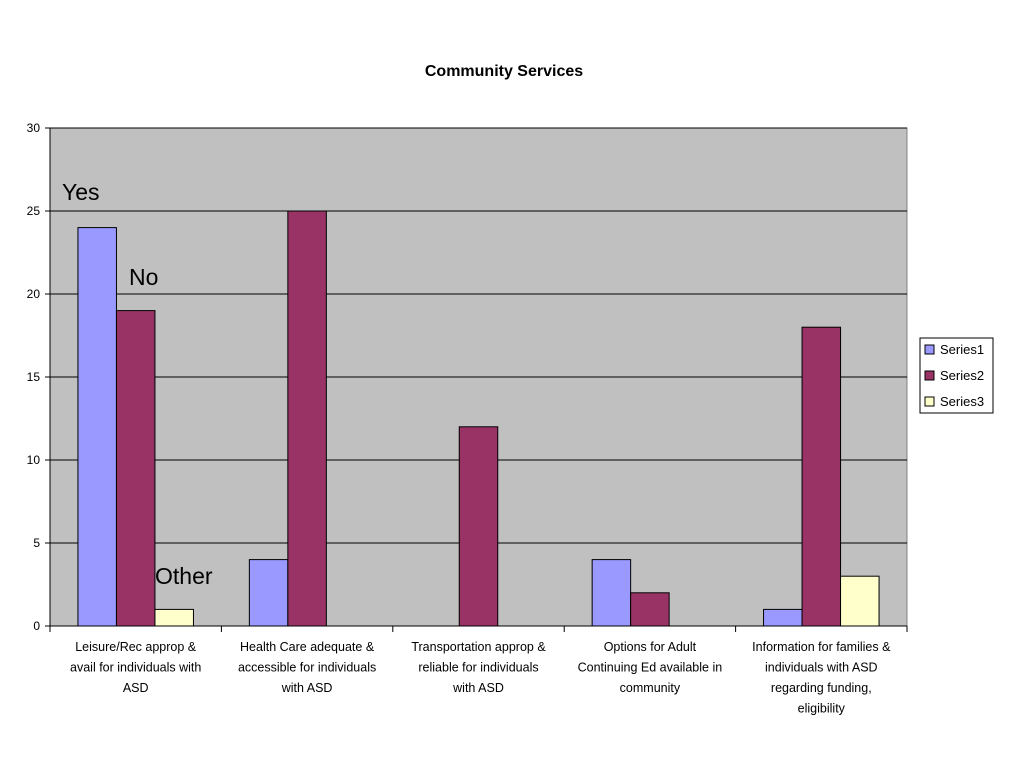  I want to click on annotation-no: No, so click(143, 277).